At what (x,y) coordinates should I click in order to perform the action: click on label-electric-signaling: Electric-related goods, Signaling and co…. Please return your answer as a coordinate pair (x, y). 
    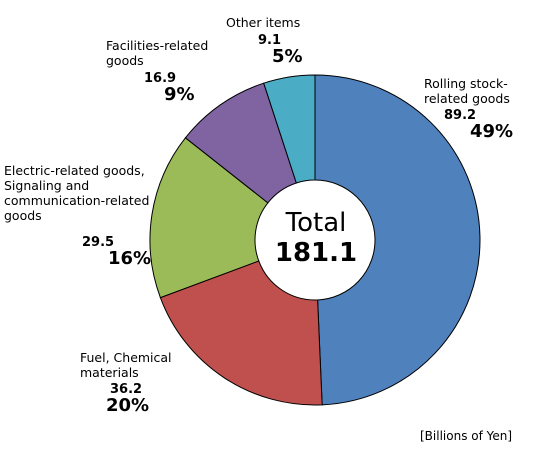
    Looking at the image, I should click on (78, 216).